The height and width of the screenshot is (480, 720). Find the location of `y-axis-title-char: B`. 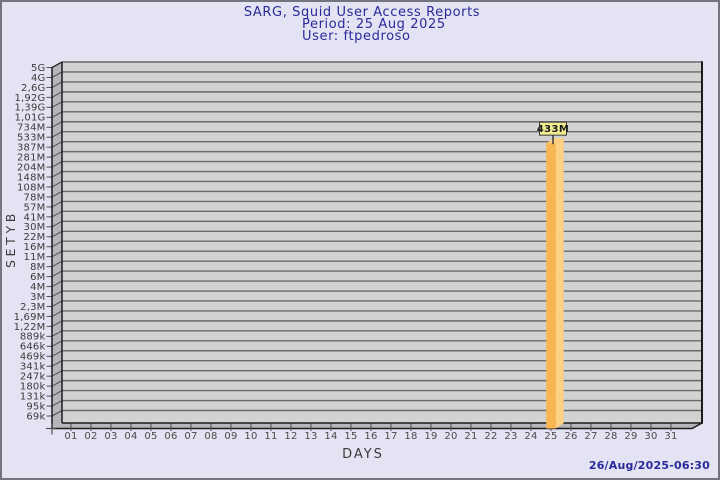

y-axis-title-char: B is located at coordinates (10, 218).